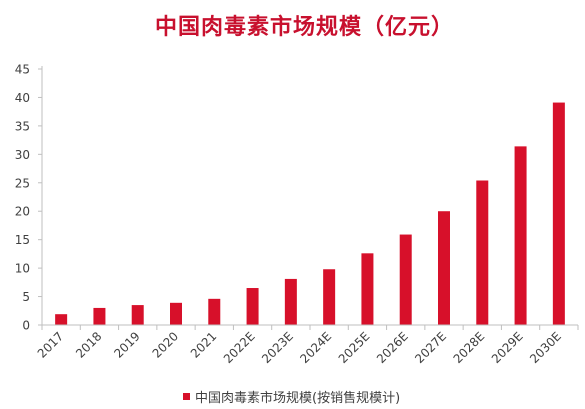  Describe the element at coordinates (214, 311) in the screenshot. I see `bar-2021` at that location.